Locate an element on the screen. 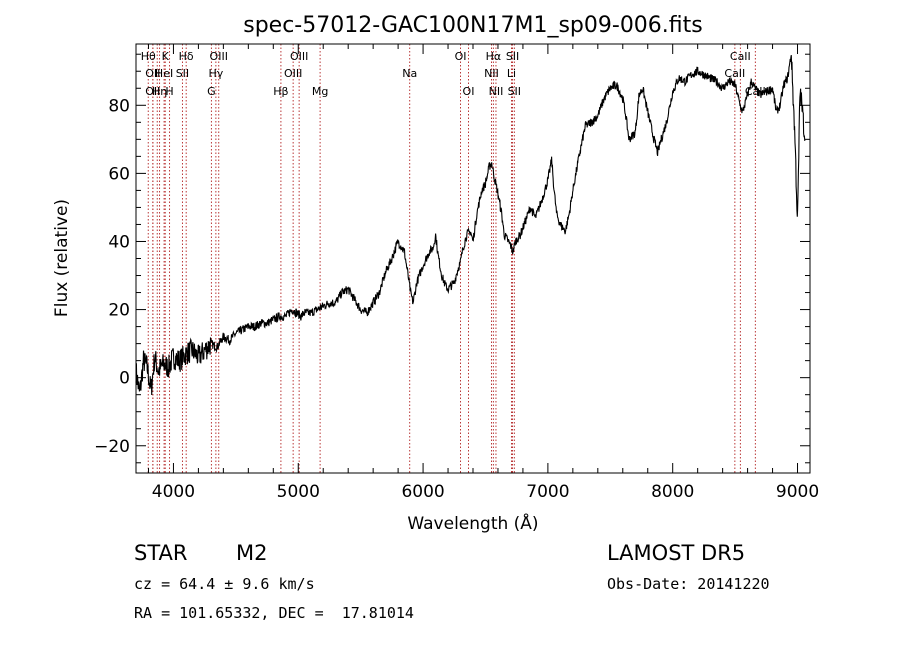  x-tick-label: 8000 is located at coordinates (672, 492).